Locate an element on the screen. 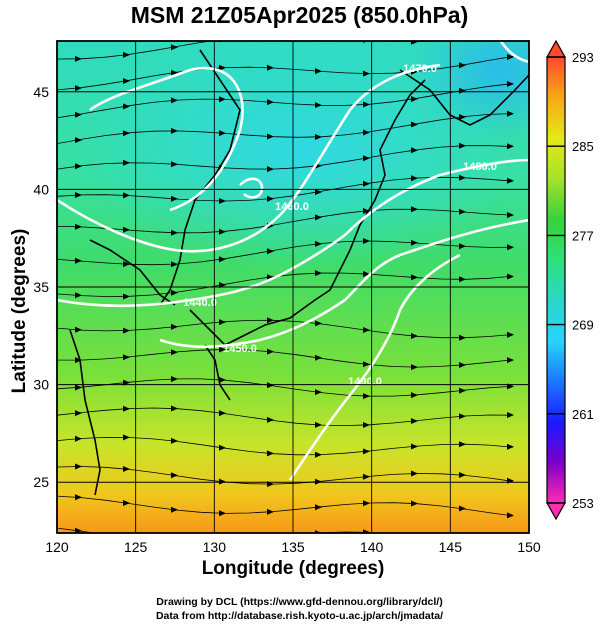  x-axis-label: Longitude (degrees) is located at coordinates (293, 568).